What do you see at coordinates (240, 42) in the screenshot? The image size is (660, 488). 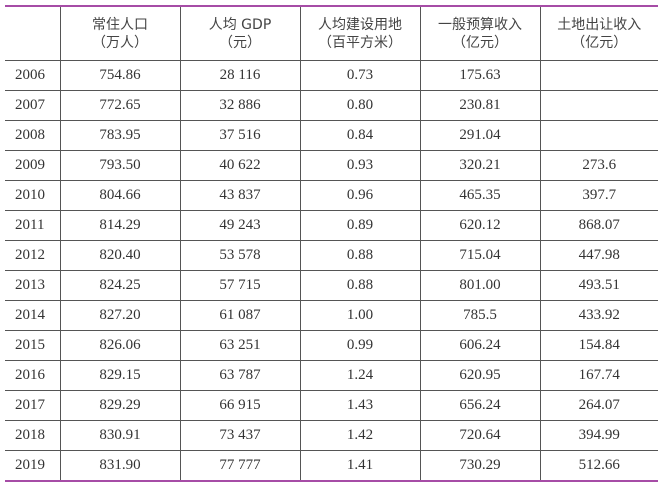 I see `header-unit: （元）` at bounding box center [240, 42].